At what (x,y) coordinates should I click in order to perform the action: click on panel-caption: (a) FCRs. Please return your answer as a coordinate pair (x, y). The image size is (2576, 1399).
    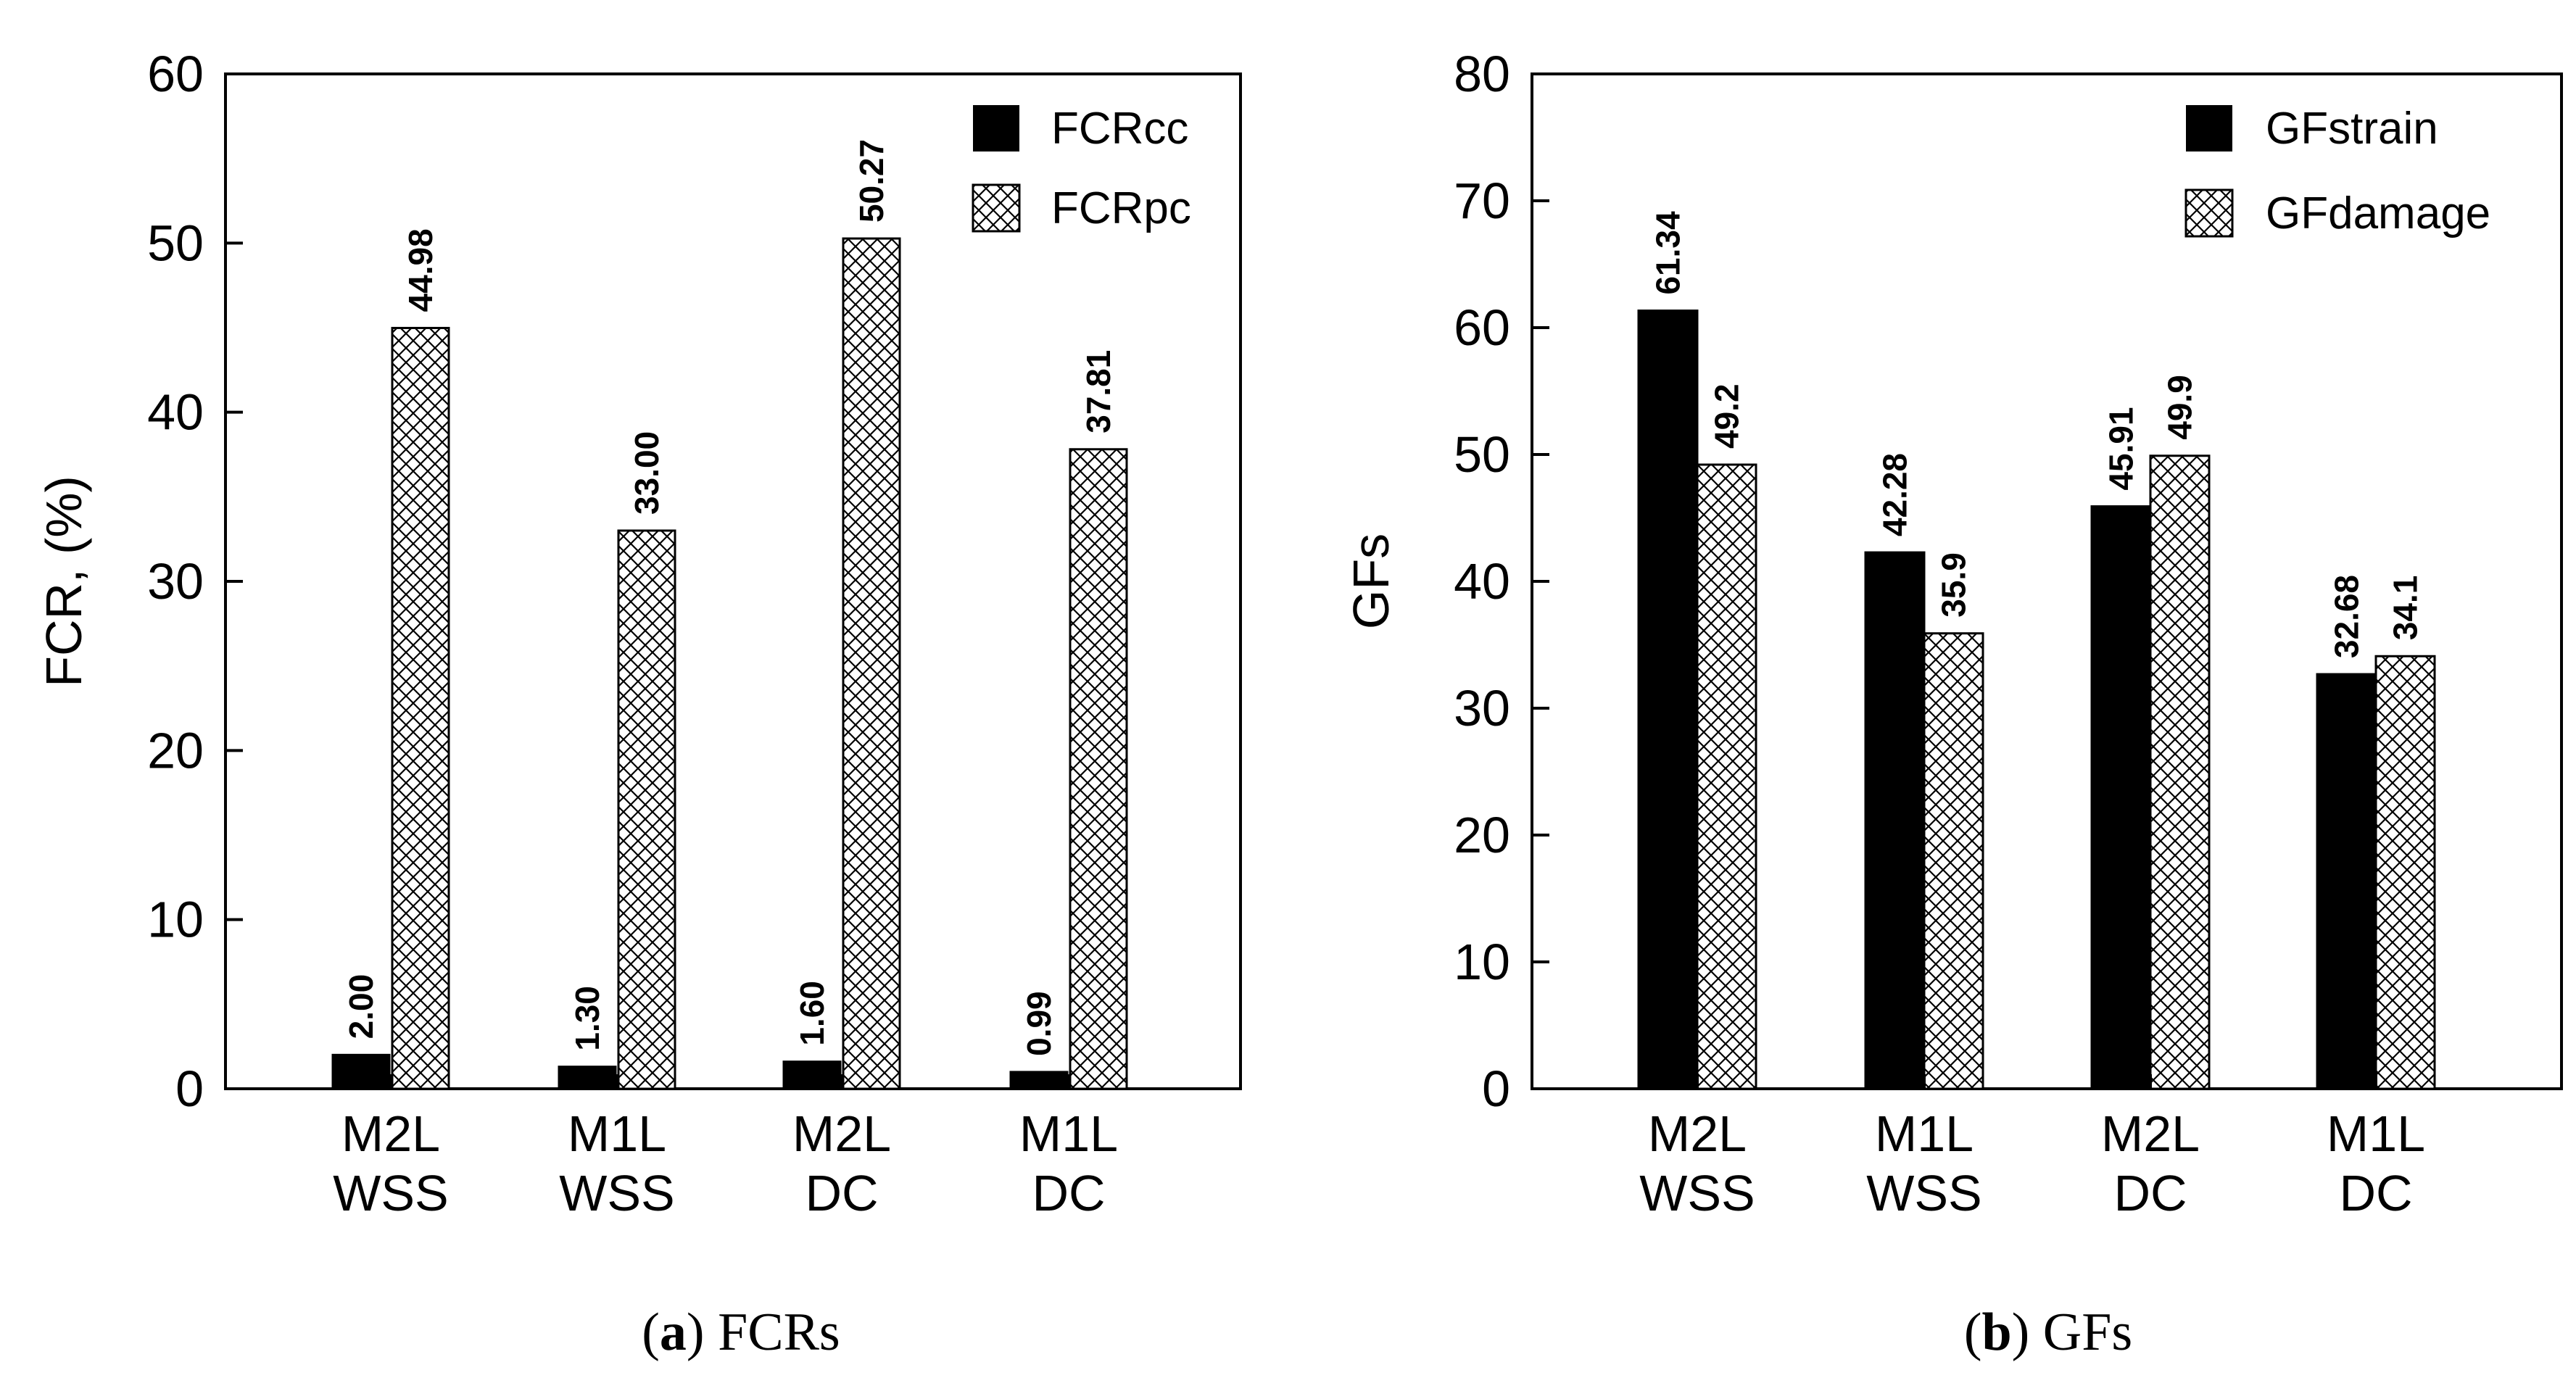
    Looking at the image, I should click on (741, 1332).